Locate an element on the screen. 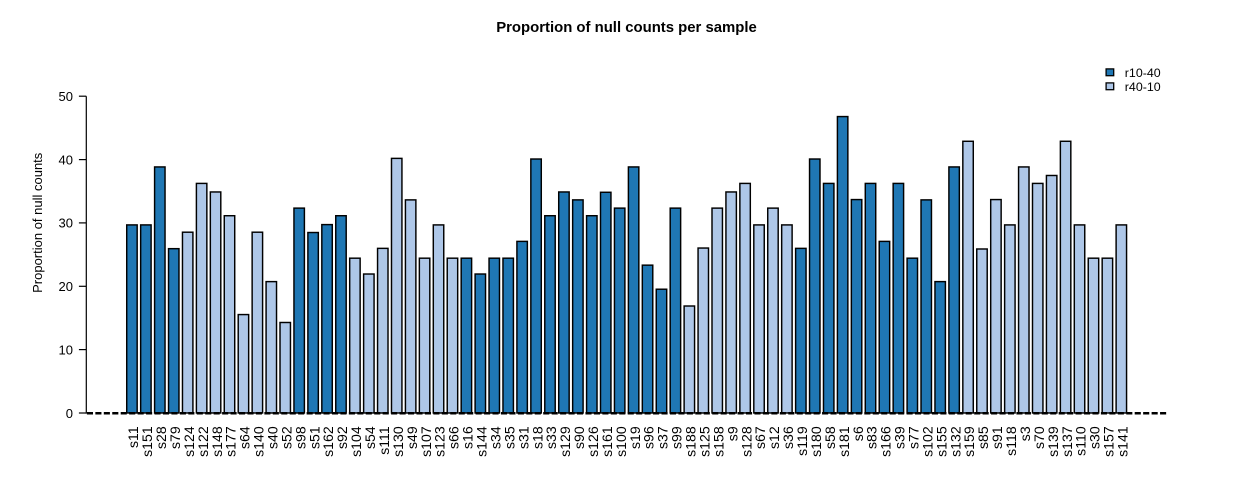 This screenshot has width=1238, height=500. svg-text: 20 is located at coordinates (66, 286).